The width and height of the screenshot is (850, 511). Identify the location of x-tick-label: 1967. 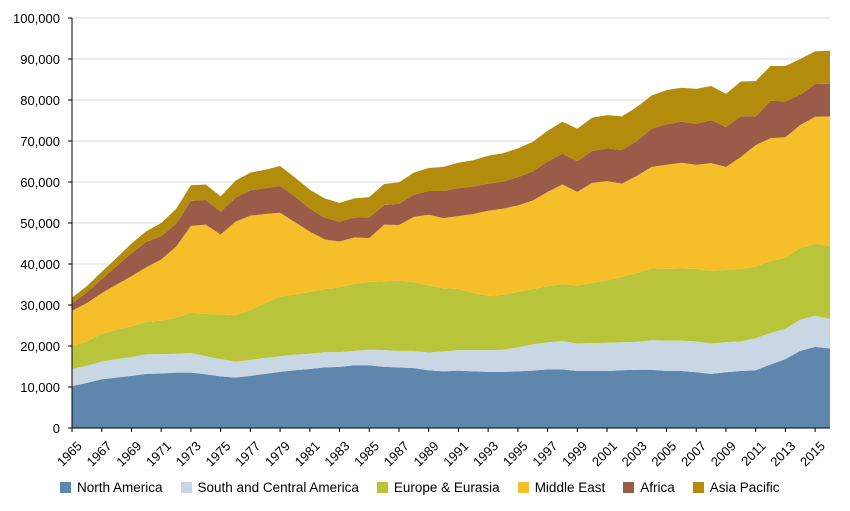
(99, 453).